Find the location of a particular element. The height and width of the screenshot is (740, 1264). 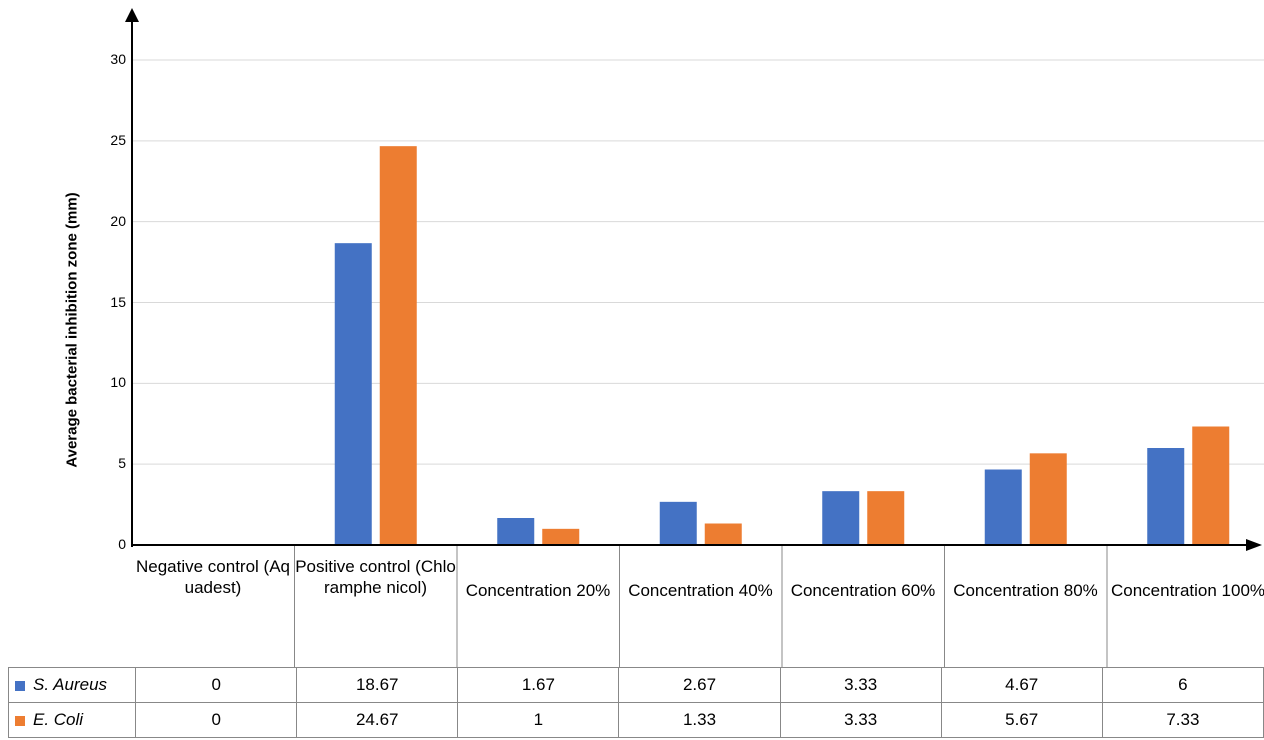

table-cell: 1.67 is located at coordinates (538, 685).